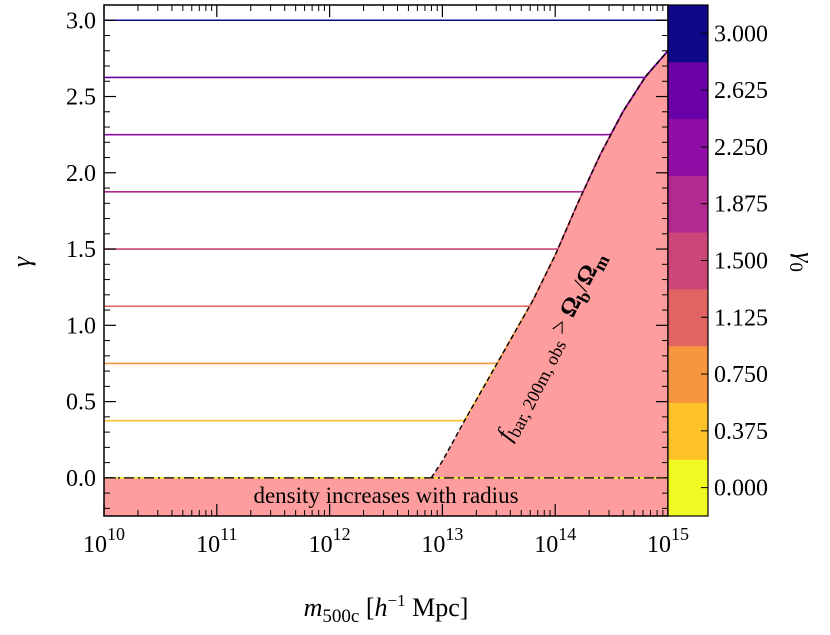 The height and width of the screenshot is (635, 830). What do you see at coordinates (741, 148) in the screenshot?
I see `colorbar-tick-label: 2.250` at bounding box center [741, 148].